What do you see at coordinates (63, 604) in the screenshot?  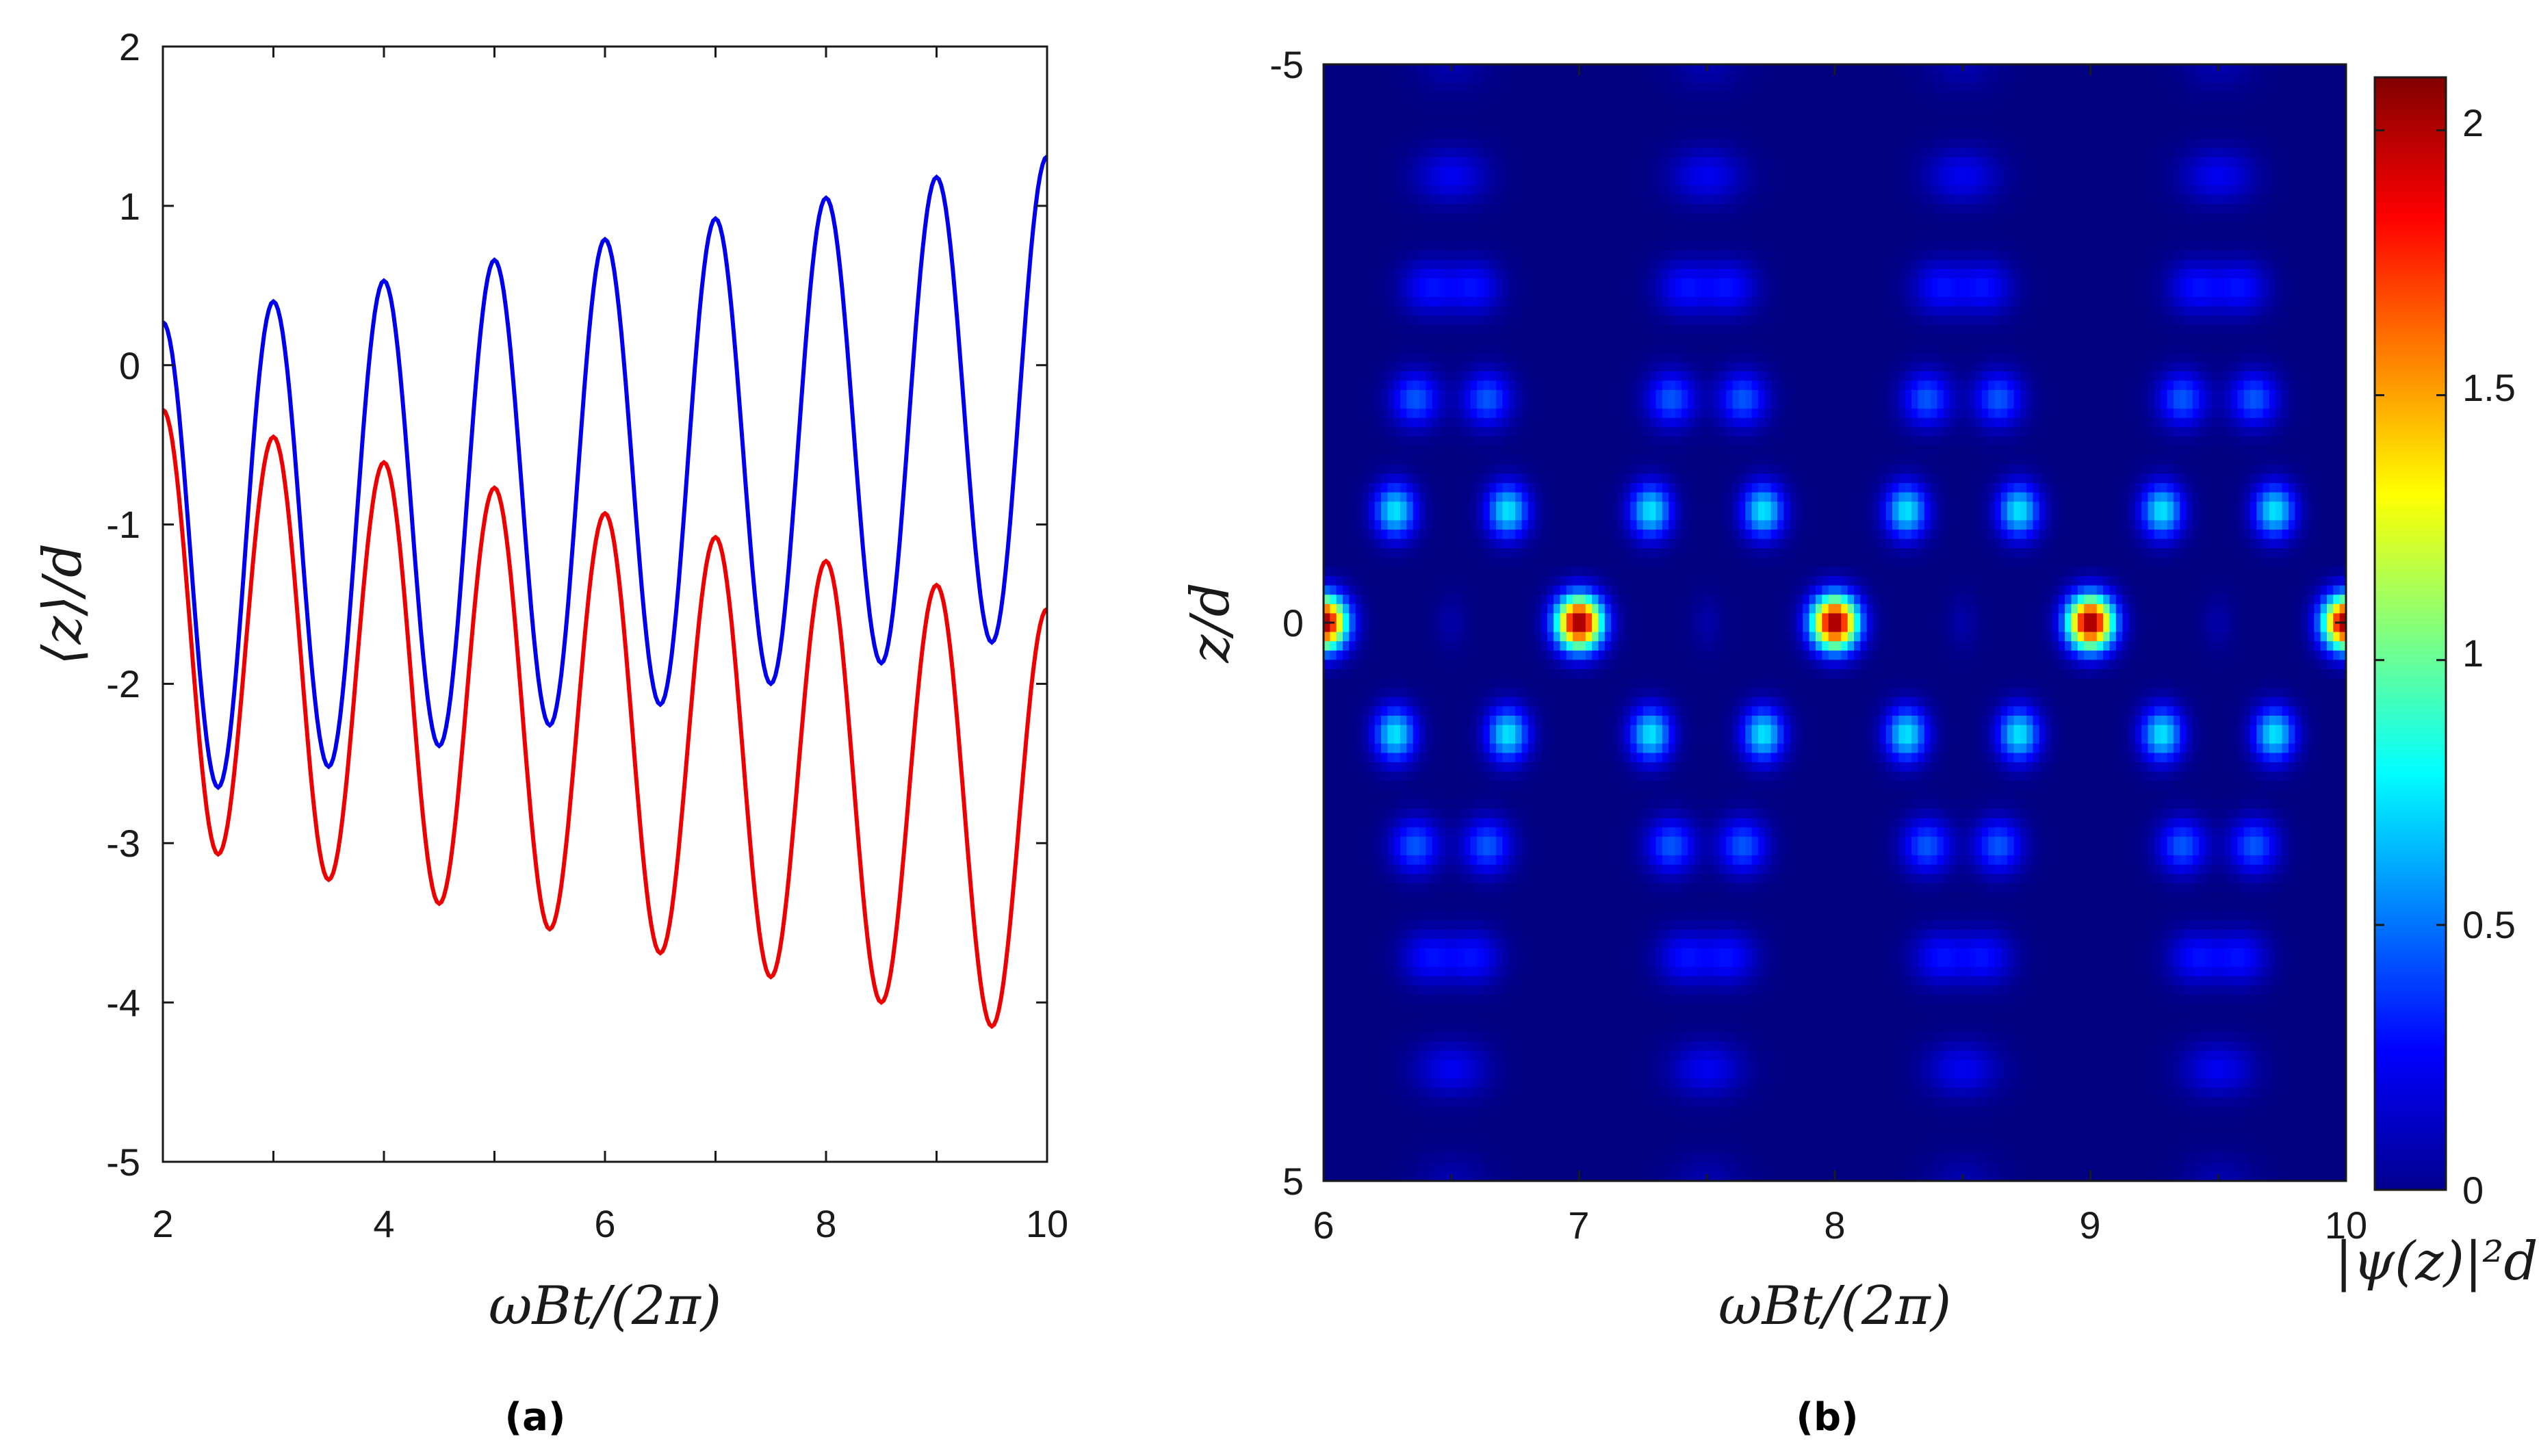 I see `panel-a-ylabel: ⟨z⟩/d` at bounding box center [63, 604].